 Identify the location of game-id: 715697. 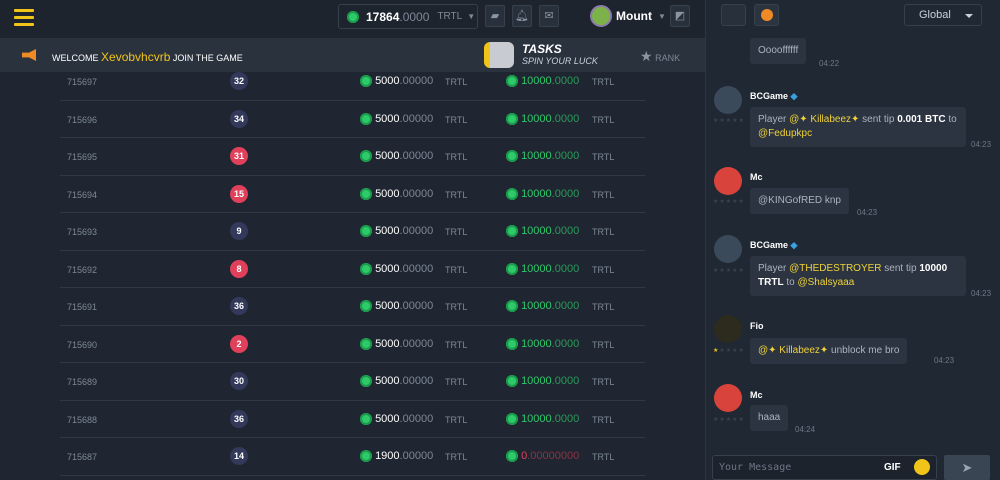
(82, 82).